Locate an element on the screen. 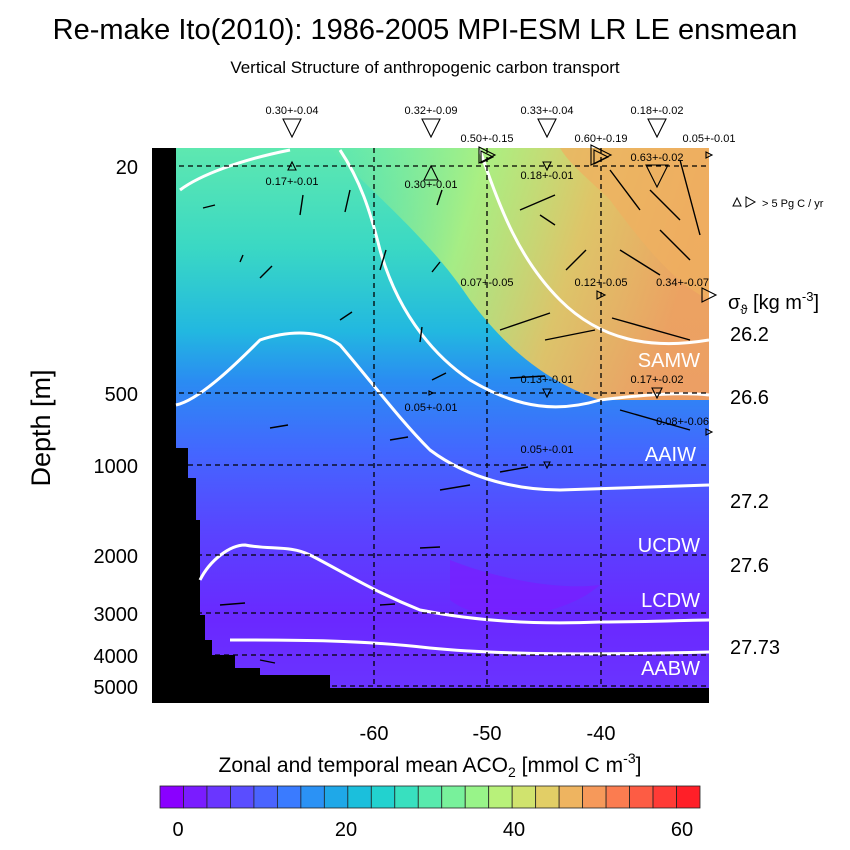  ht-label: 0.12+-0.05 is located at coordinates (601, 283).